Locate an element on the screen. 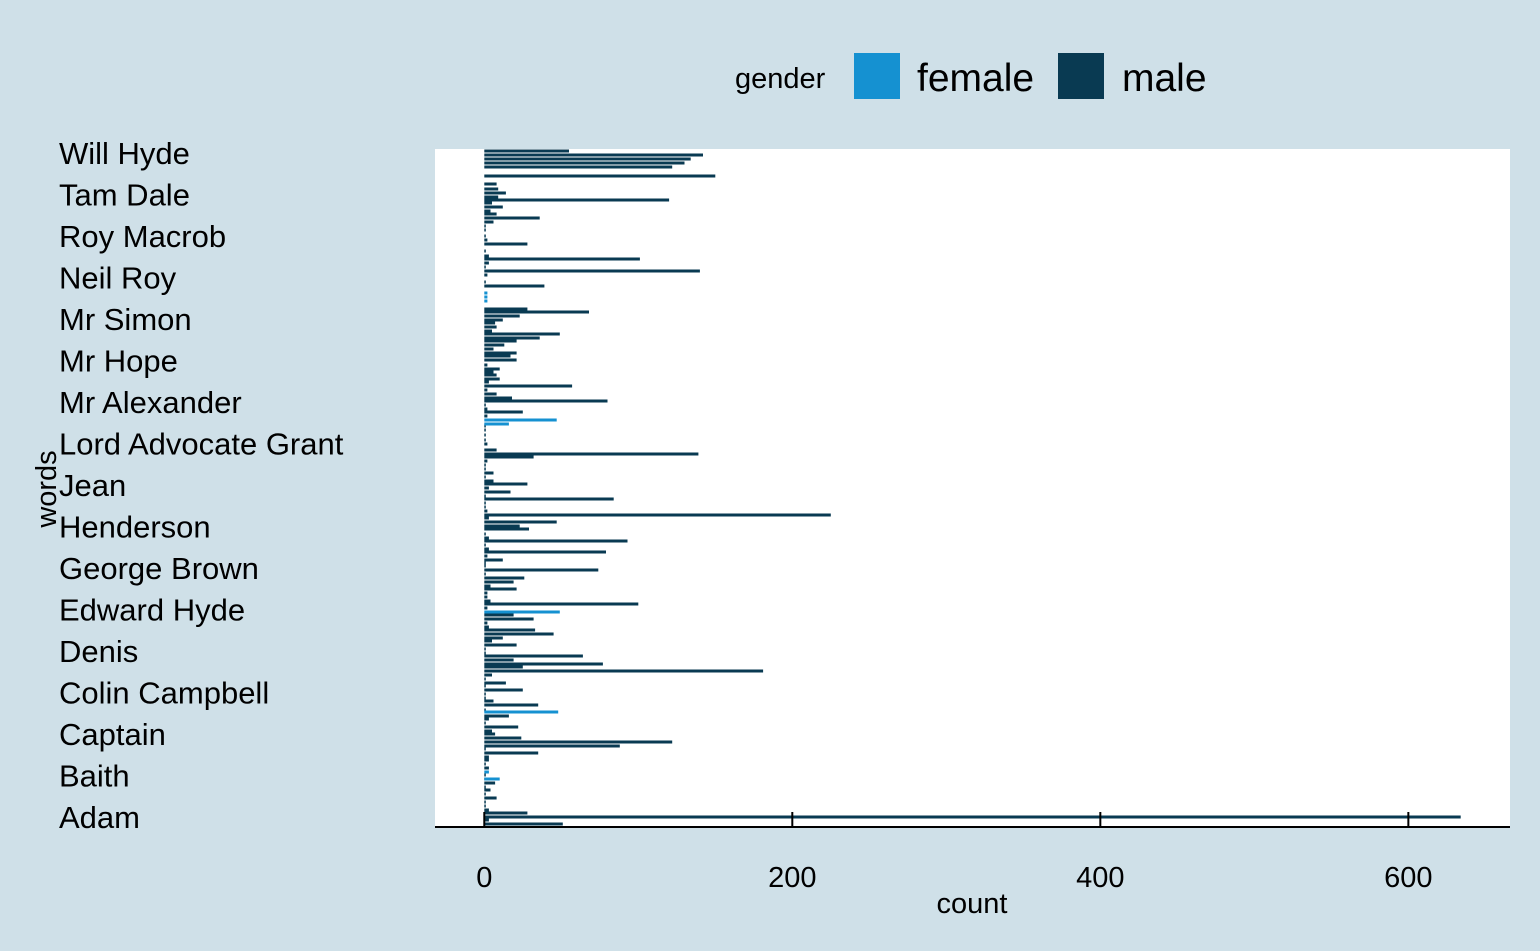 The height and width of the screenshot is (951, 1540). y-tick-label: Denis is located at coordinates (98, 651).